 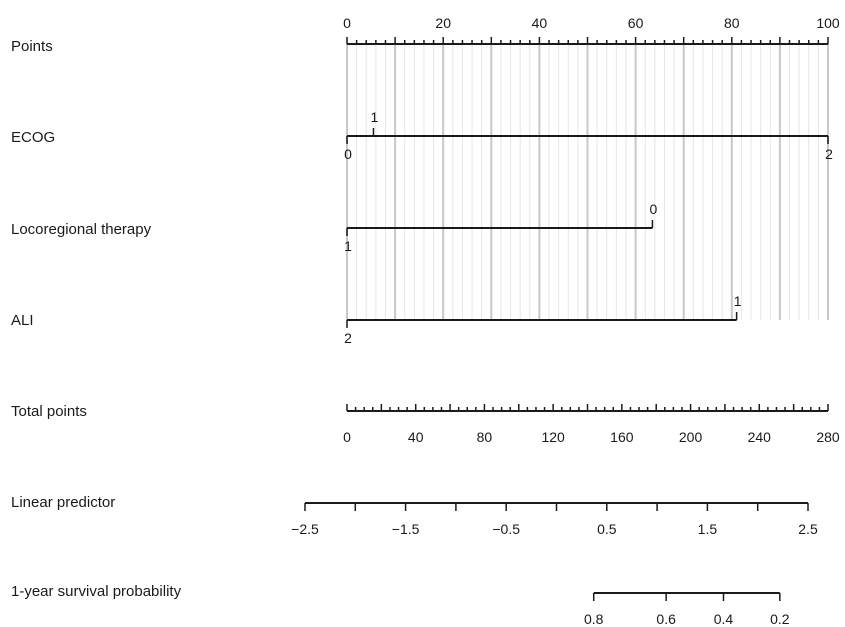 What do you see at coordinates (33, 137) in the screenshot?
I see `ecog-row-label: ECOG` at bounding box center [33, 137].